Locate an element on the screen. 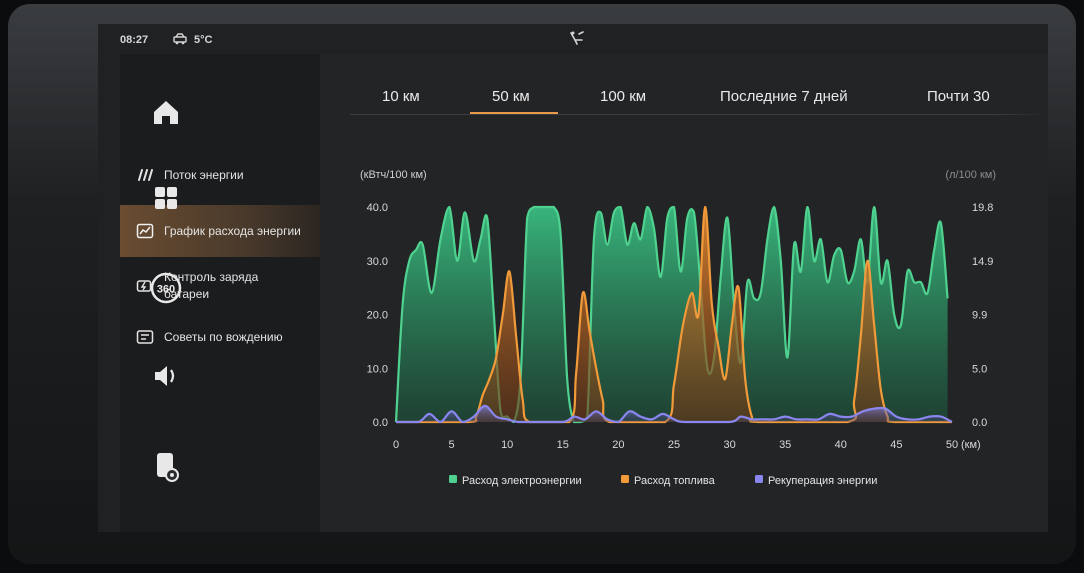 The width and height of the screenshot is (1084, 573). y-tick-label-right: 9.9 is located at coordinates (979, 316).